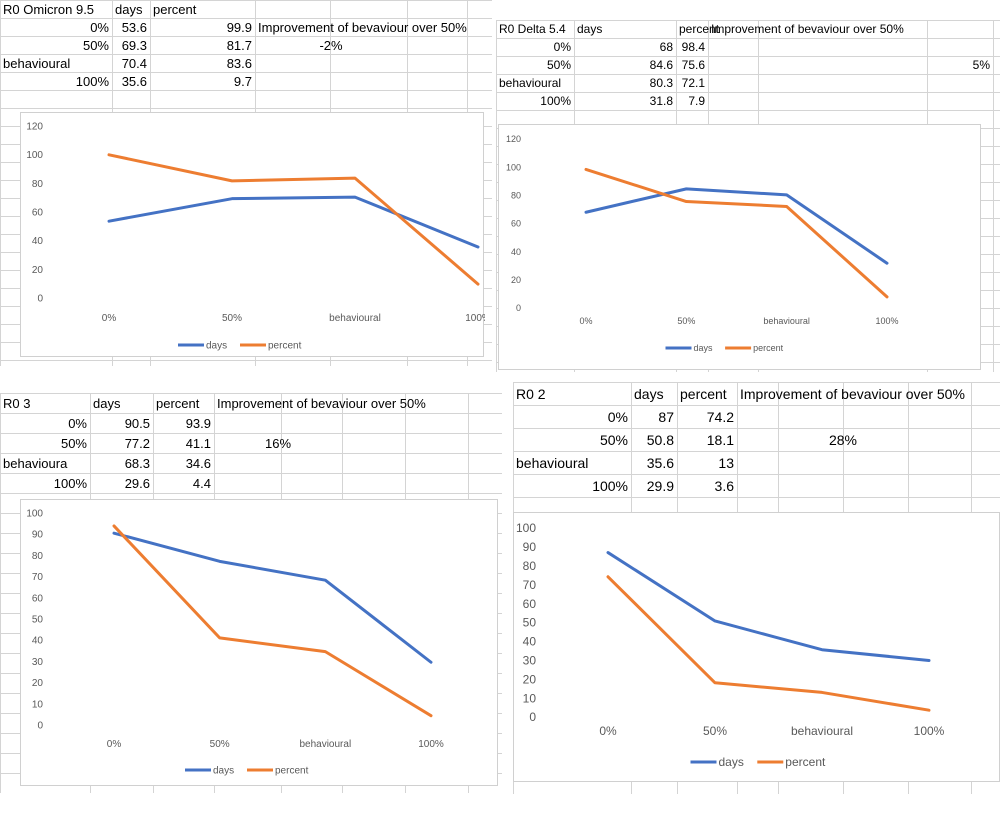 This screenshot has height=816, width=1000. Describe the element at coordinates (49, 9) in the screenshot. I see `table-title: R0 Omicron 9.5` at that location.